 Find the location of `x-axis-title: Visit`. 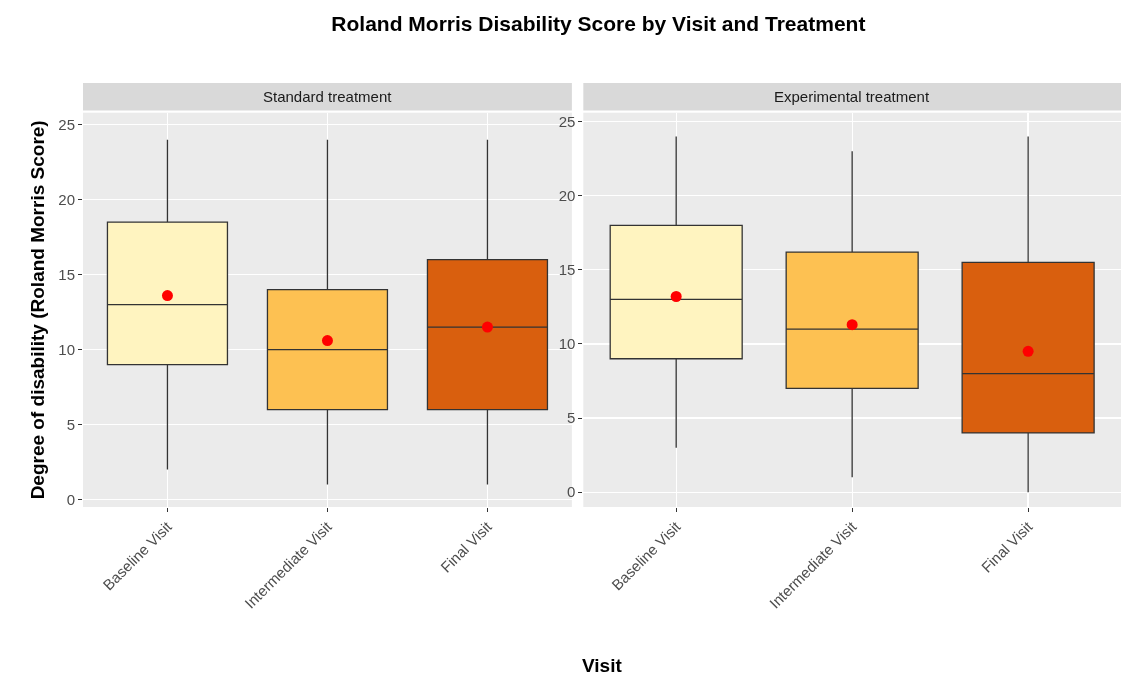

x-axis-title: Visit is located at coordinates (602, 665).